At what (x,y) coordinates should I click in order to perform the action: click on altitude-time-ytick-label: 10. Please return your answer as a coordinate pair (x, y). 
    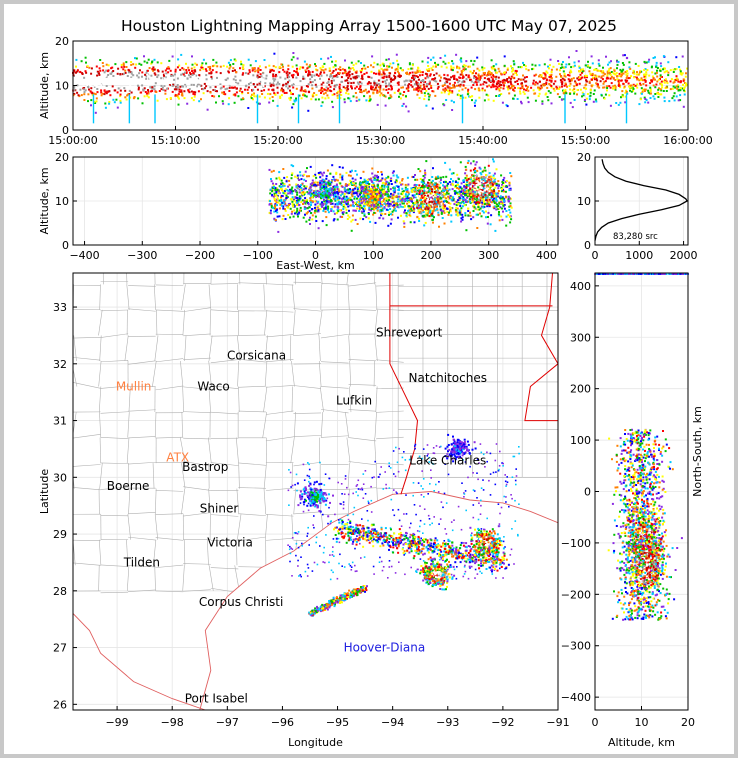
    Looking at the image, I should click on (62, 86).